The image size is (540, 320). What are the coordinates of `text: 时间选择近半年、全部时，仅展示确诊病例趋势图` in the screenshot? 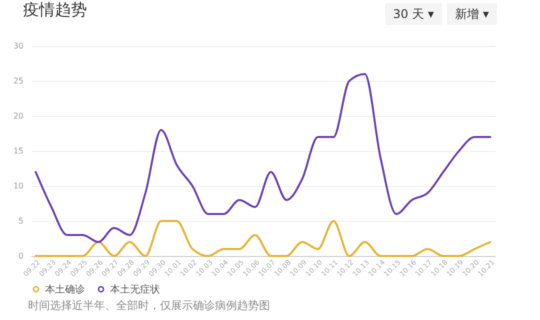 It's located at (149, 305).